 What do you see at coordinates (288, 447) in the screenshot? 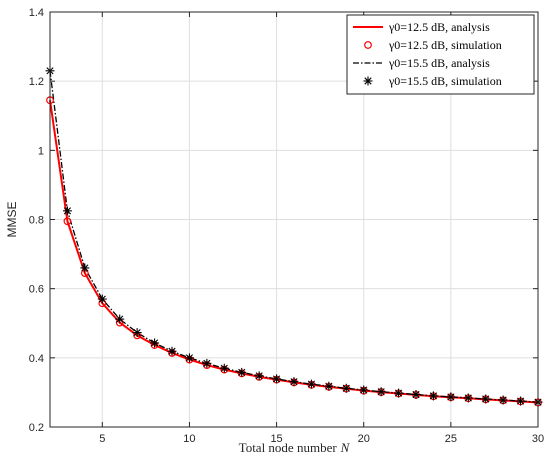
I see `x-axis-label-text: Total node number` at bounding box center [288, 447].